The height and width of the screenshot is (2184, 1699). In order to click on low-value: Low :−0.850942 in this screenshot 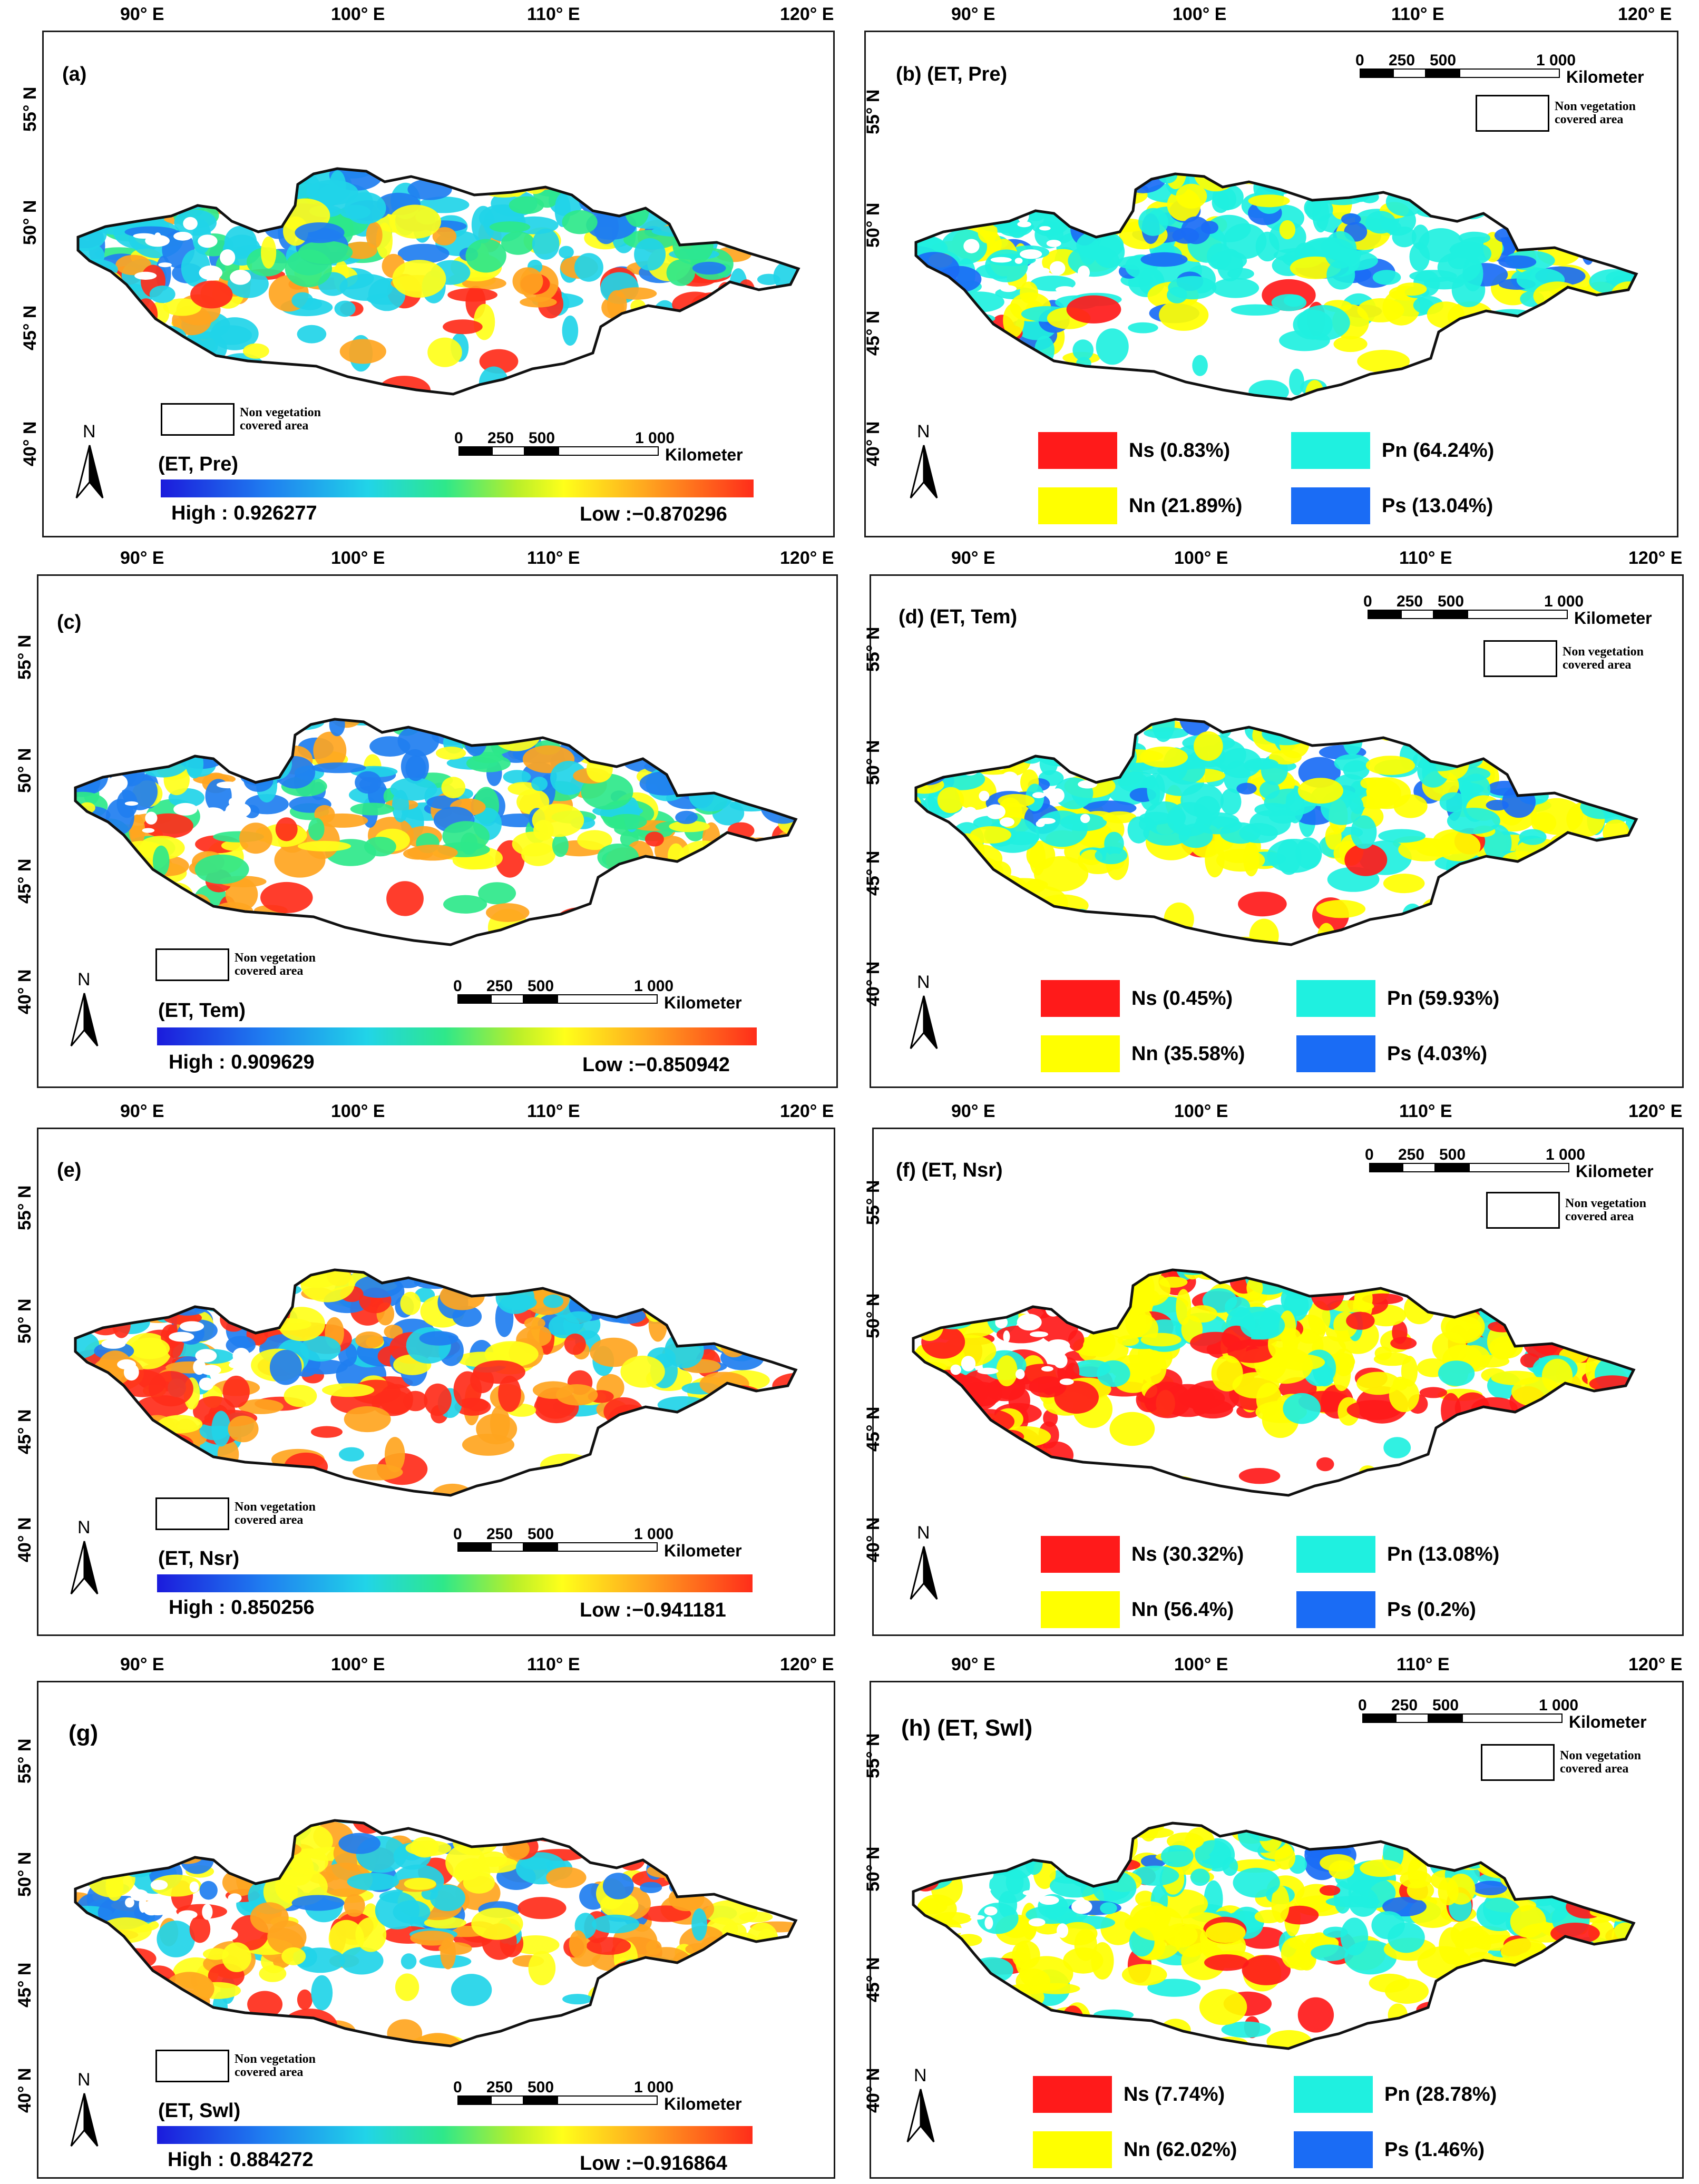, I will do `click(656, 1065)`.